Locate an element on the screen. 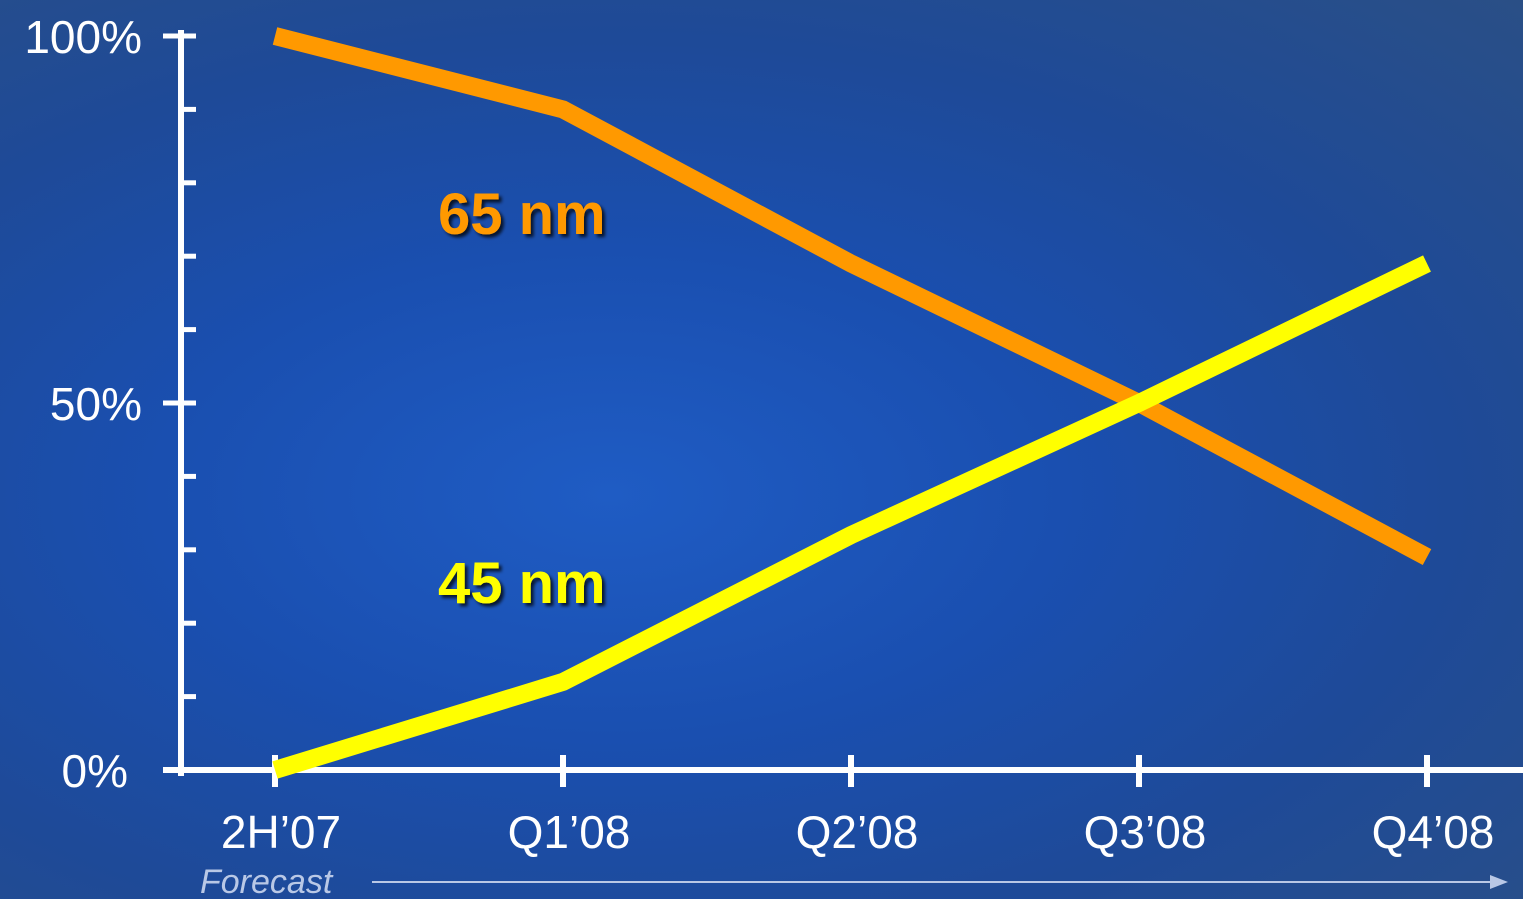  series-labels: 65 nm 45 nm is located at coordinates (522, 399).